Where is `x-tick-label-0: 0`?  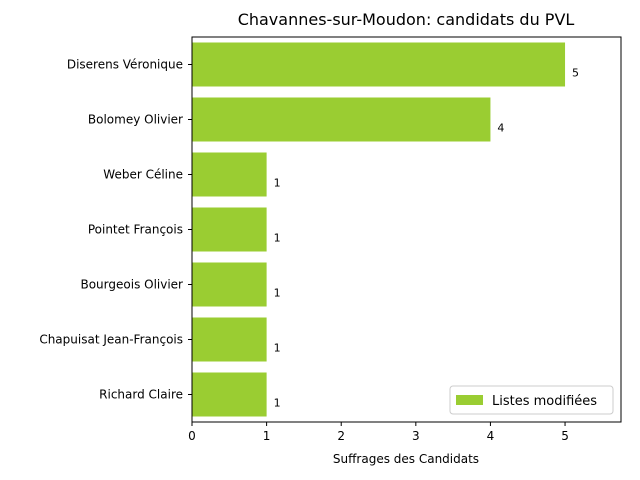
x-tick-label-0: 0 is located at coordinates (192, 436).